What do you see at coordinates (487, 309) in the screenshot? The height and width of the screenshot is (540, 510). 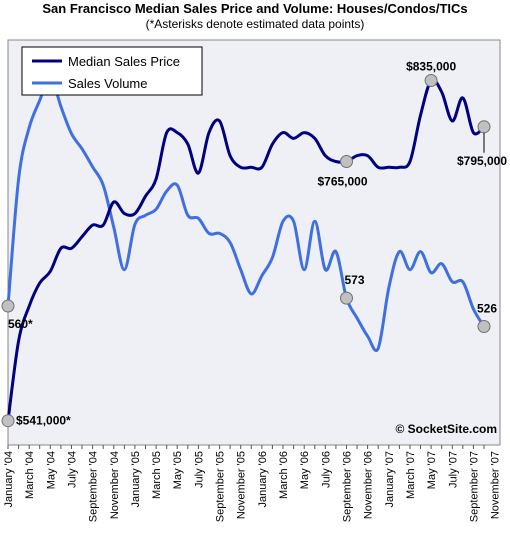 I see `annotation-label: 526` at bounding box center [487, 309].